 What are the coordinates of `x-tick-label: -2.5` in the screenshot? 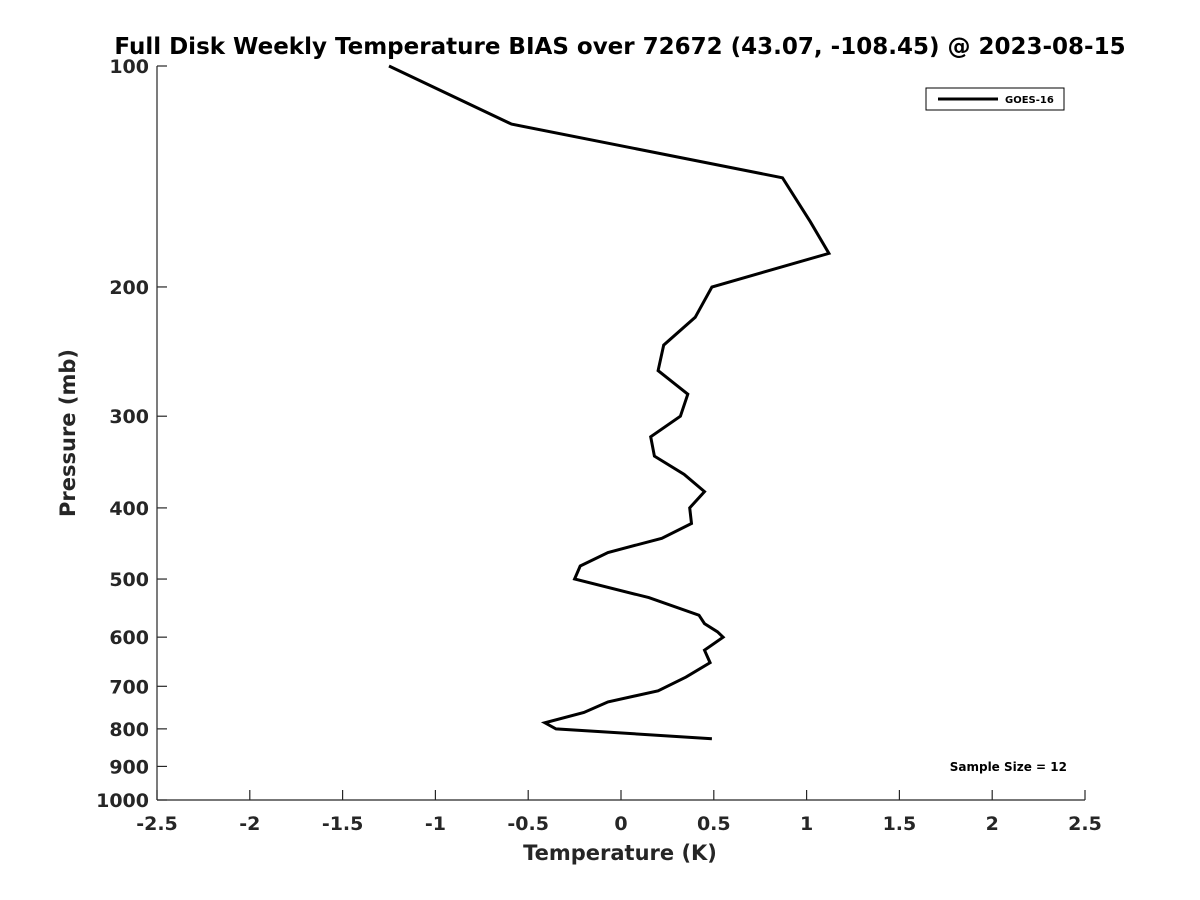 It's located at (157, 824).